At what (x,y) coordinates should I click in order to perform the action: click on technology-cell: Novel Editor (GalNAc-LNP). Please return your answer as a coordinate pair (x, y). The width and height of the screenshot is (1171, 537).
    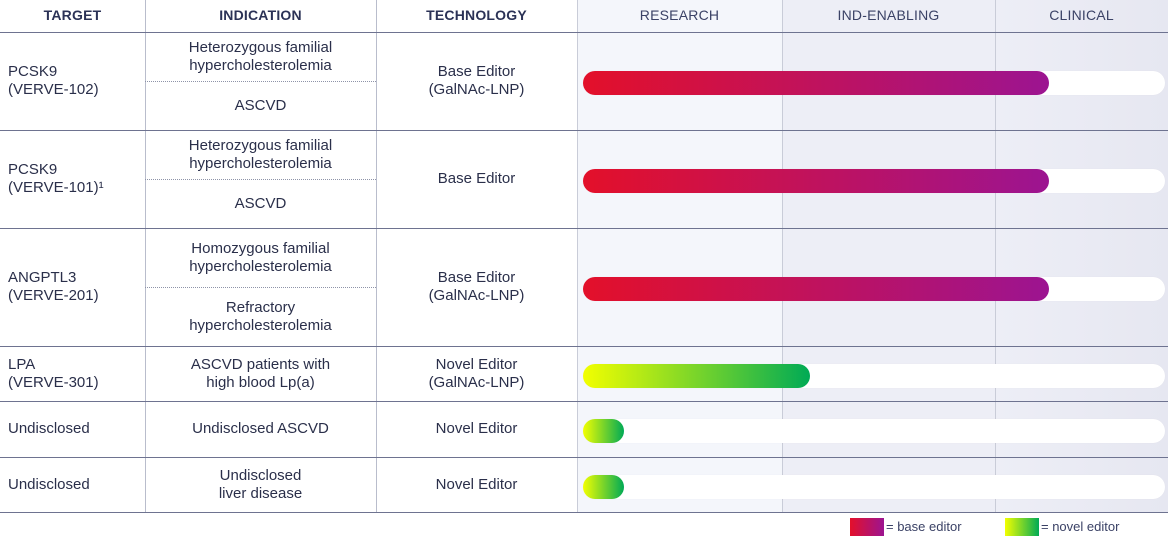
    Looking at the image, I should click on (476, 373).